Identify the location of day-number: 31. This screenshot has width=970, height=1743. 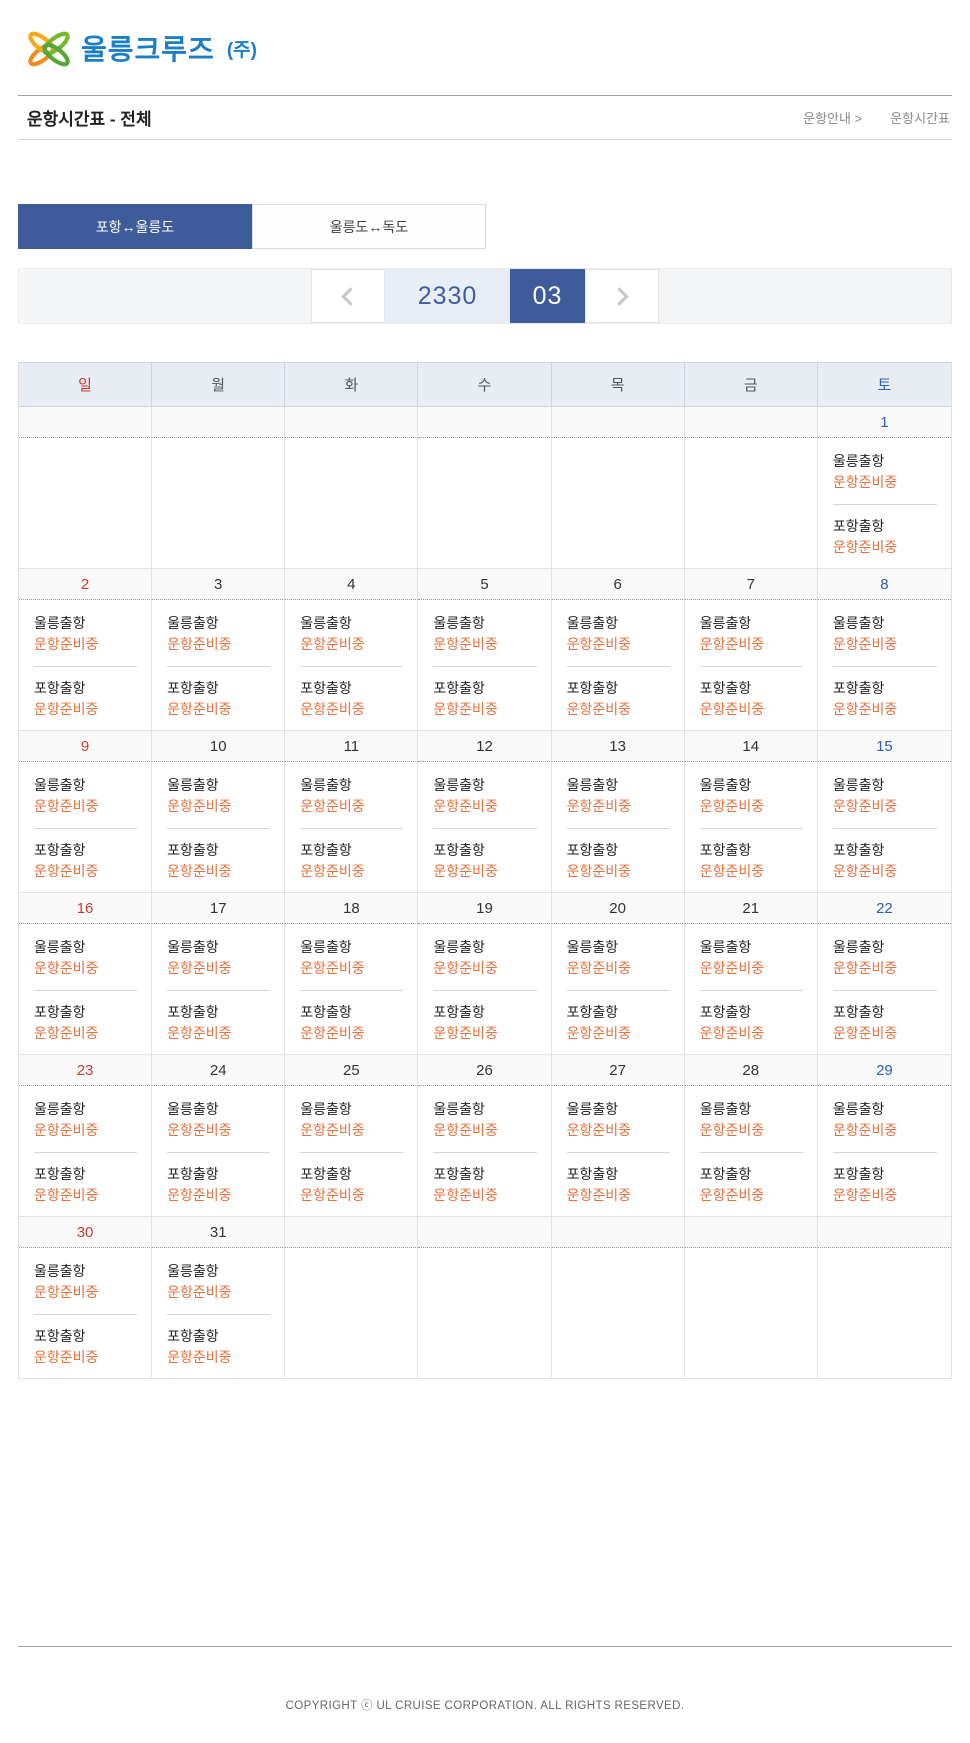
(219, 1232).